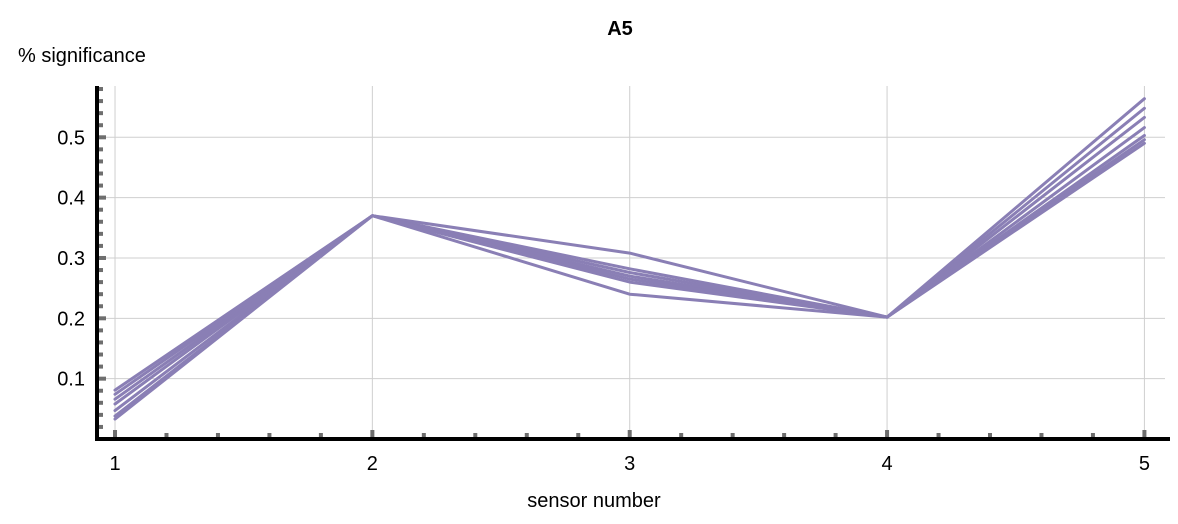  What do you see at coordinates (71, 380) in the screenshot?
I see `y-tick-label: 0.1` at bounding box center [71, 380].